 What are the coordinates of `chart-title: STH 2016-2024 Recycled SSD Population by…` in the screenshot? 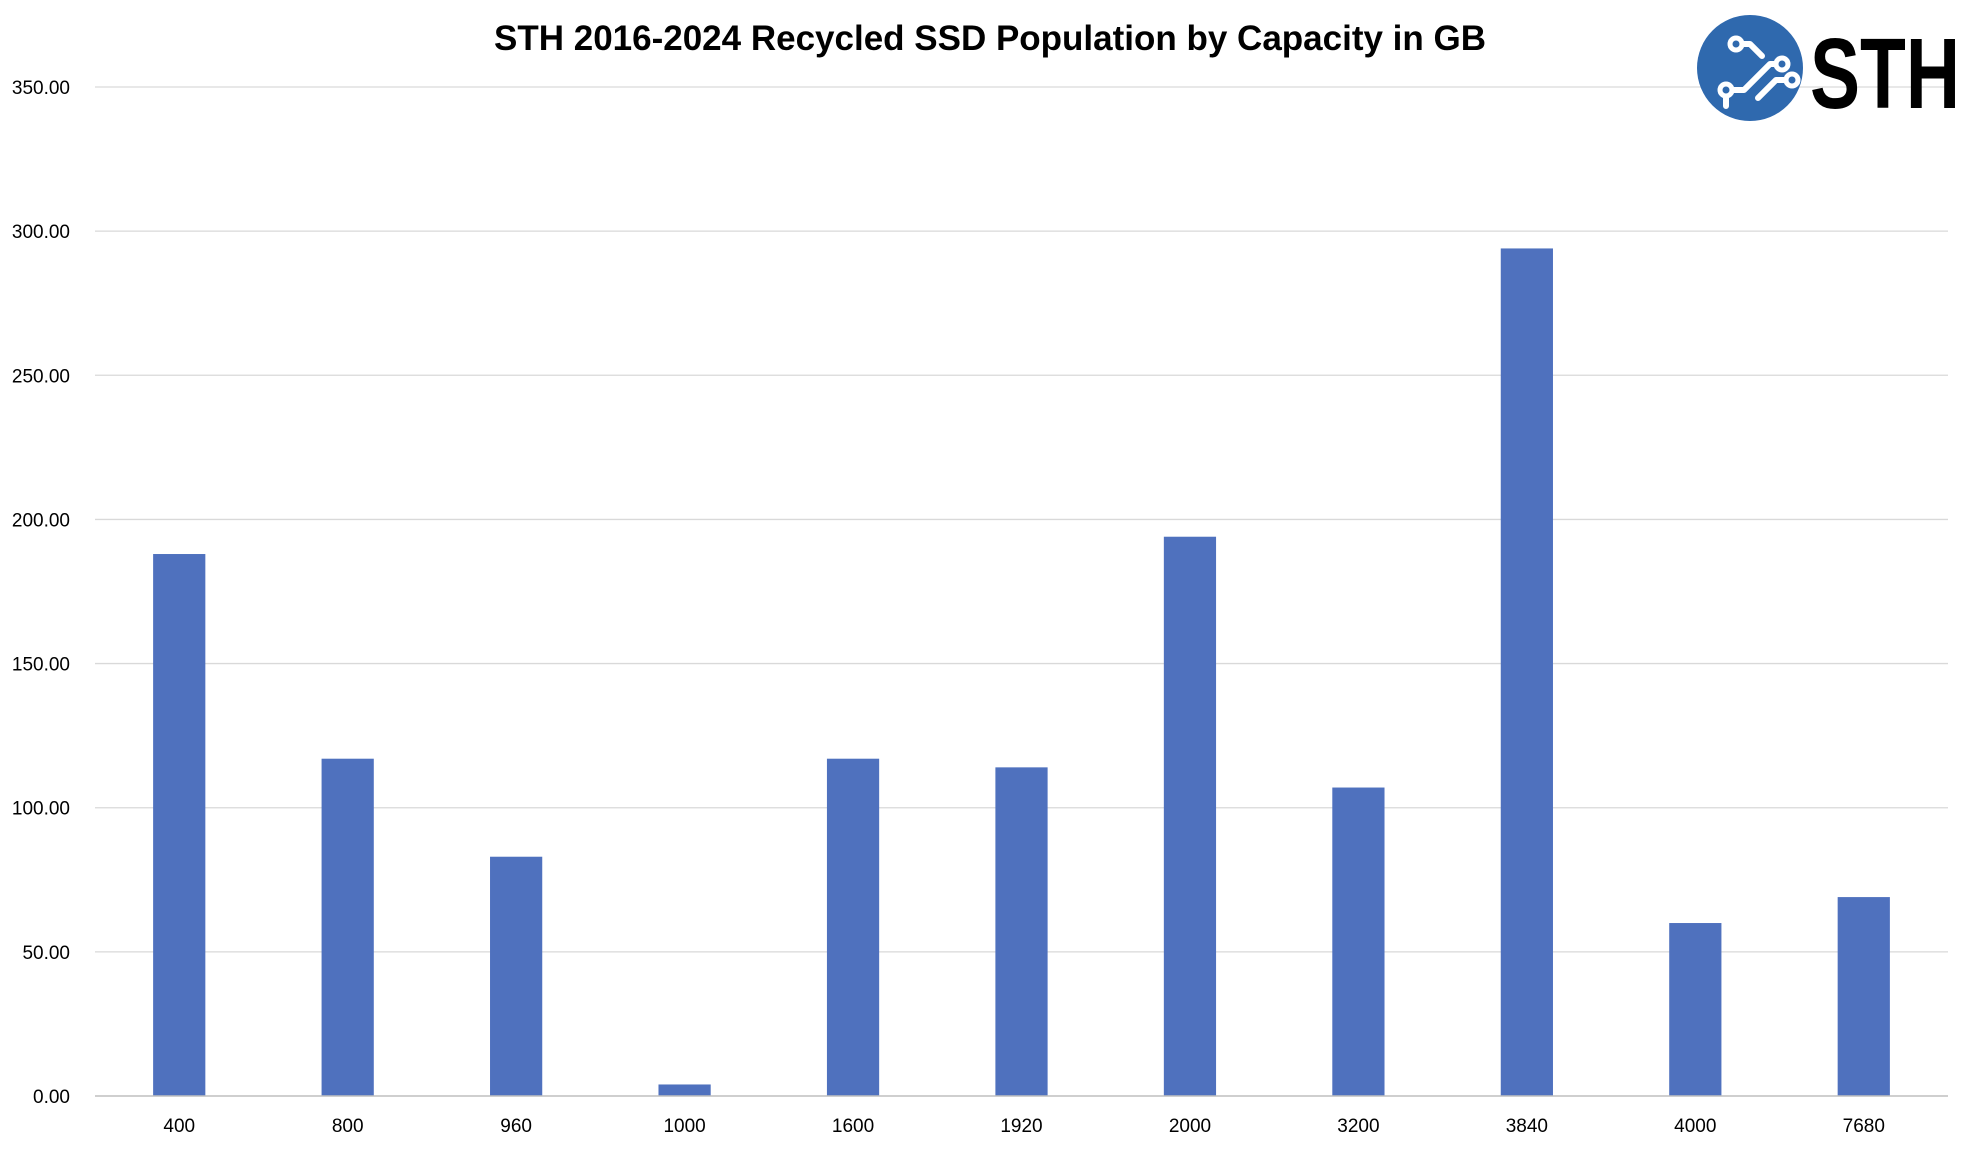 It's located at (990, 38).